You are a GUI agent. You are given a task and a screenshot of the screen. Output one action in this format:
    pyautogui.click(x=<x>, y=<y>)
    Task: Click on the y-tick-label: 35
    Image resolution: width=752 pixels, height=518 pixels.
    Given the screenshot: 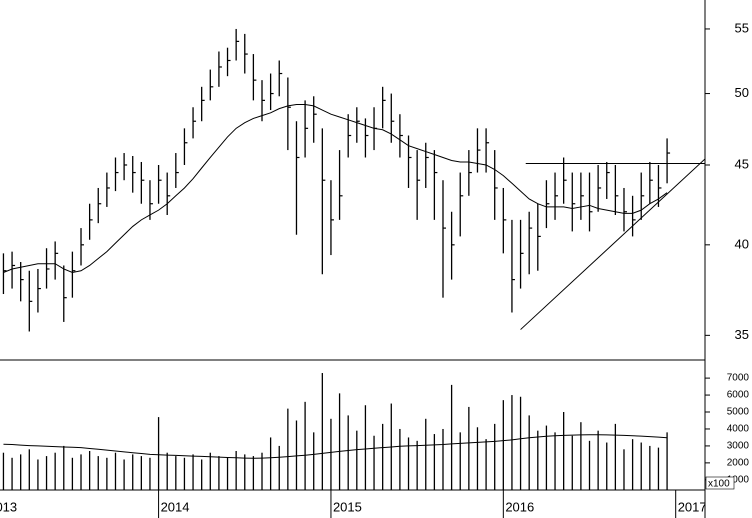 What is the action you would take?
    pyautogui.click(x=742, y=334)
    